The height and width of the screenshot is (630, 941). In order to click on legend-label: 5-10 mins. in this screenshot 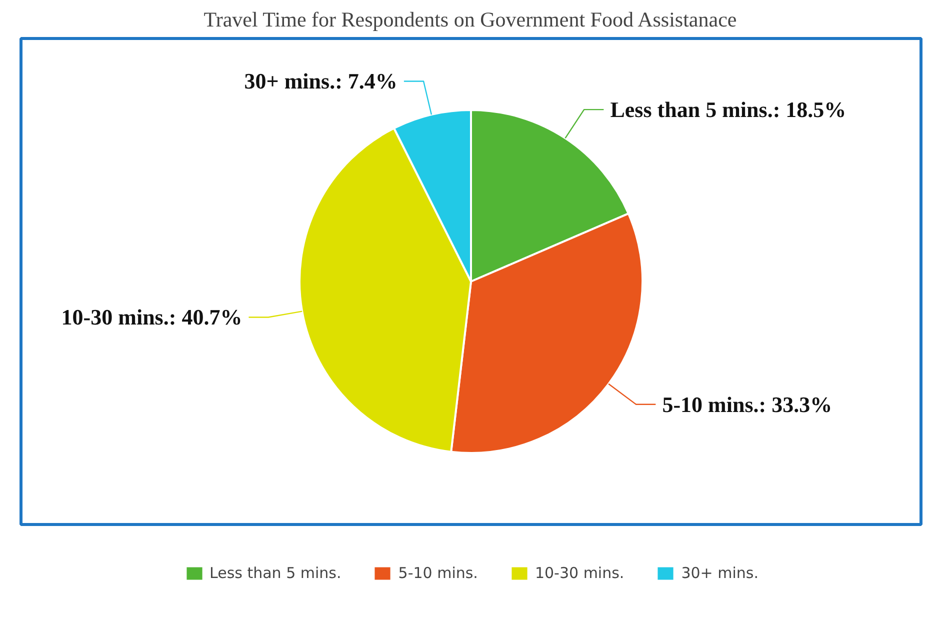, I will do `click(438, 573)`.